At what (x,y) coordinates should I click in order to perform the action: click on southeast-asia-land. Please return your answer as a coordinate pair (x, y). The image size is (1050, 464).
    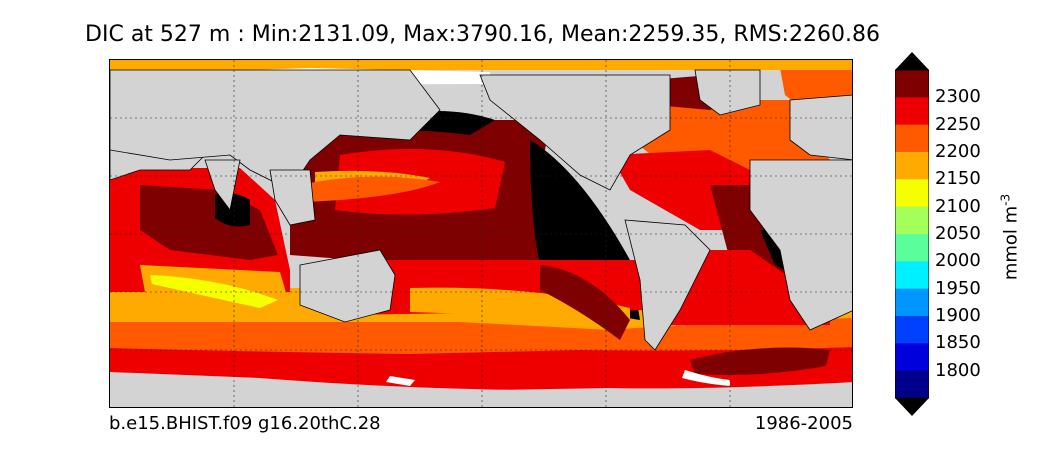
    Looking at the image, I should click on (292, 197).